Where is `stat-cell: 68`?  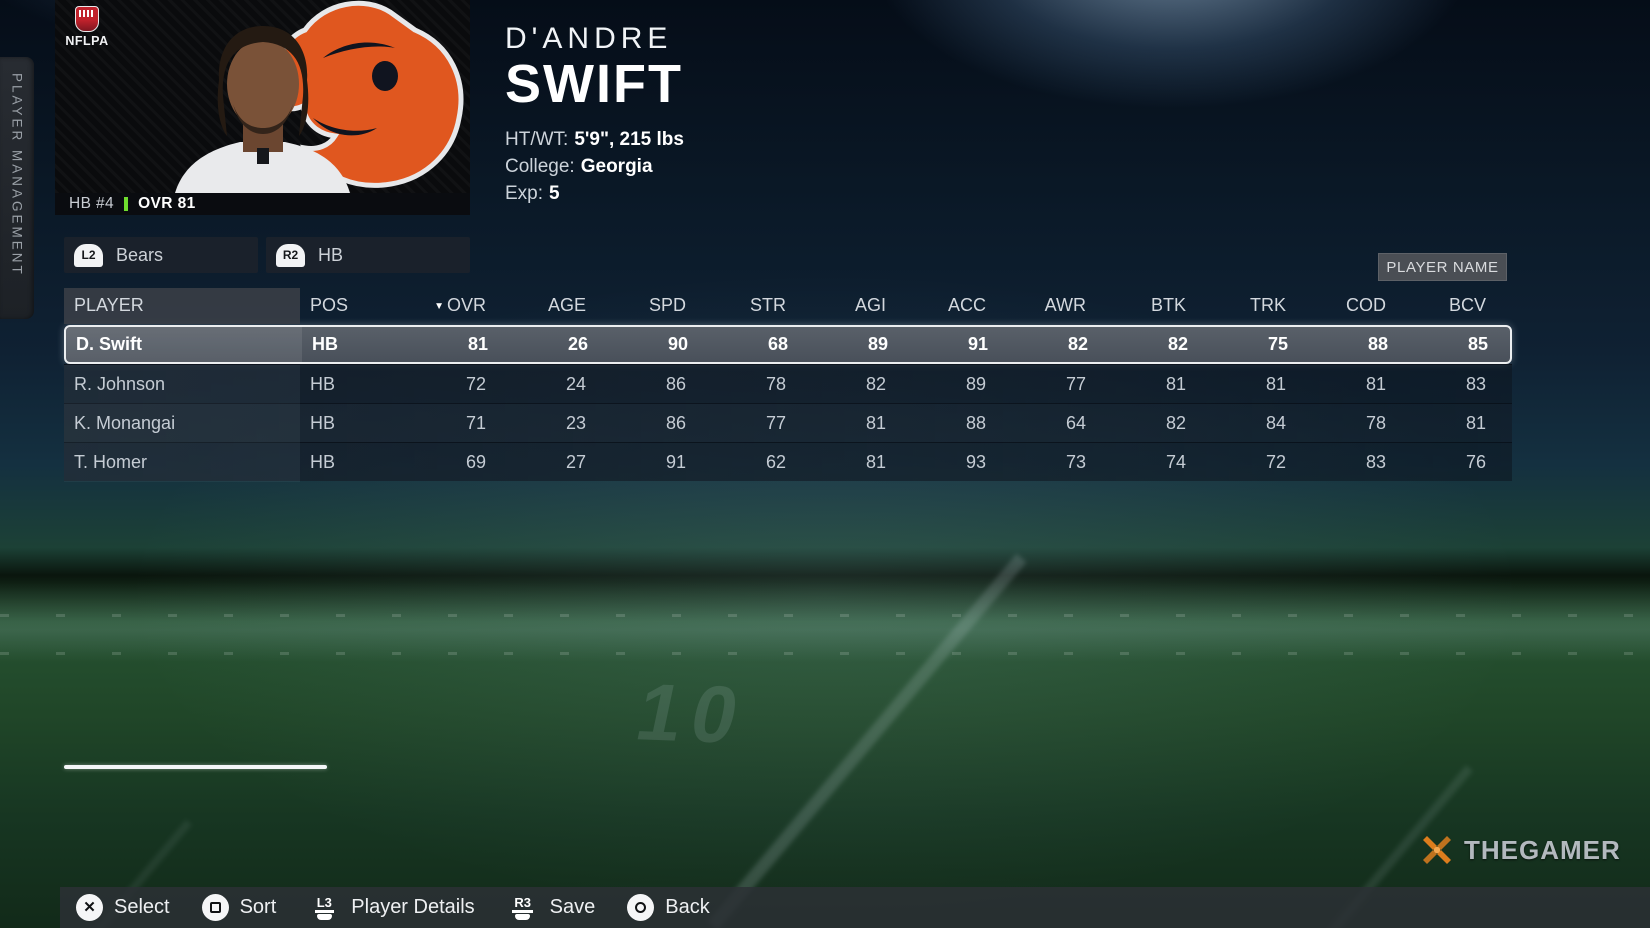 stat-cell: 68 is located at coordinates (777, 344).